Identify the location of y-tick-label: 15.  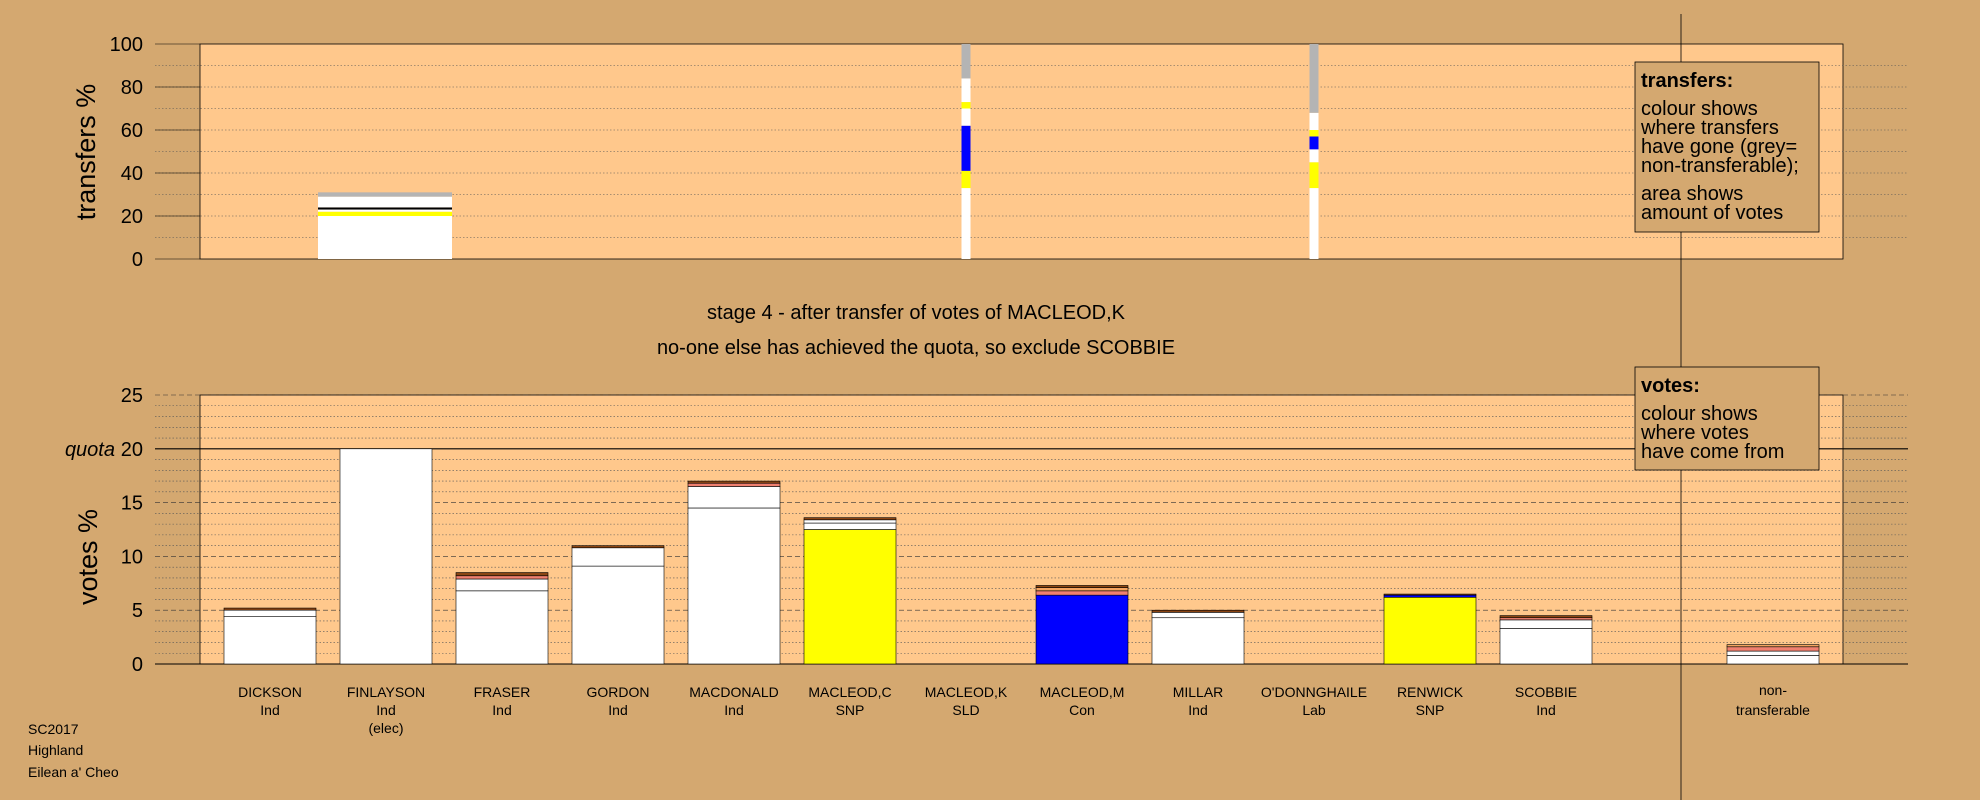
(132, 504).